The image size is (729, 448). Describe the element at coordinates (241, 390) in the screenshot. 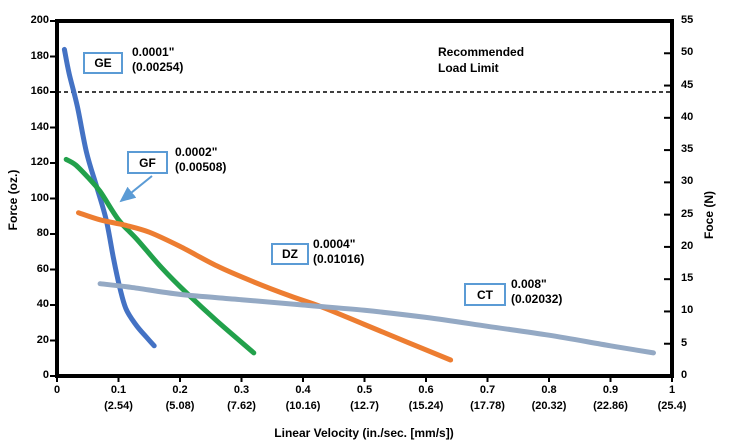

I see `x-tick-label-in: 0.3` at that location.